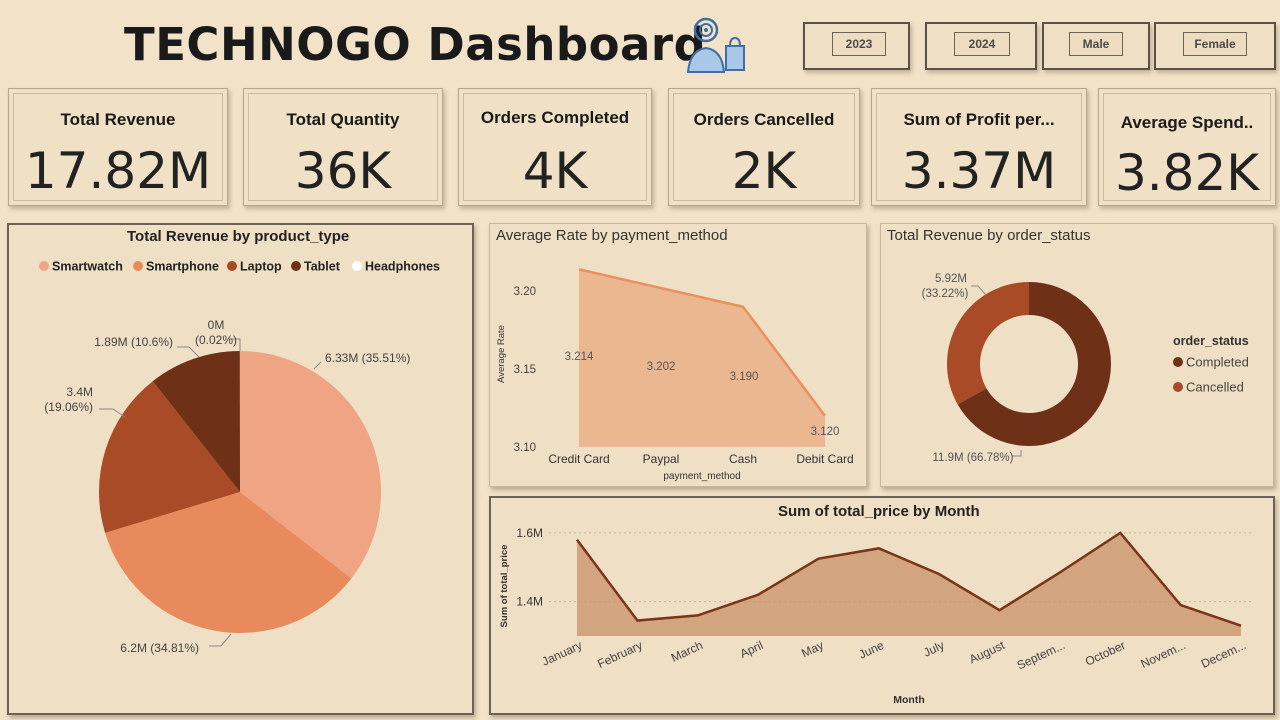 This screenshot has height=720, width=1280. Describe the element at coordinates (555, 117) in the screenshot. I see `kpi-label: Orders Completed` at that location.